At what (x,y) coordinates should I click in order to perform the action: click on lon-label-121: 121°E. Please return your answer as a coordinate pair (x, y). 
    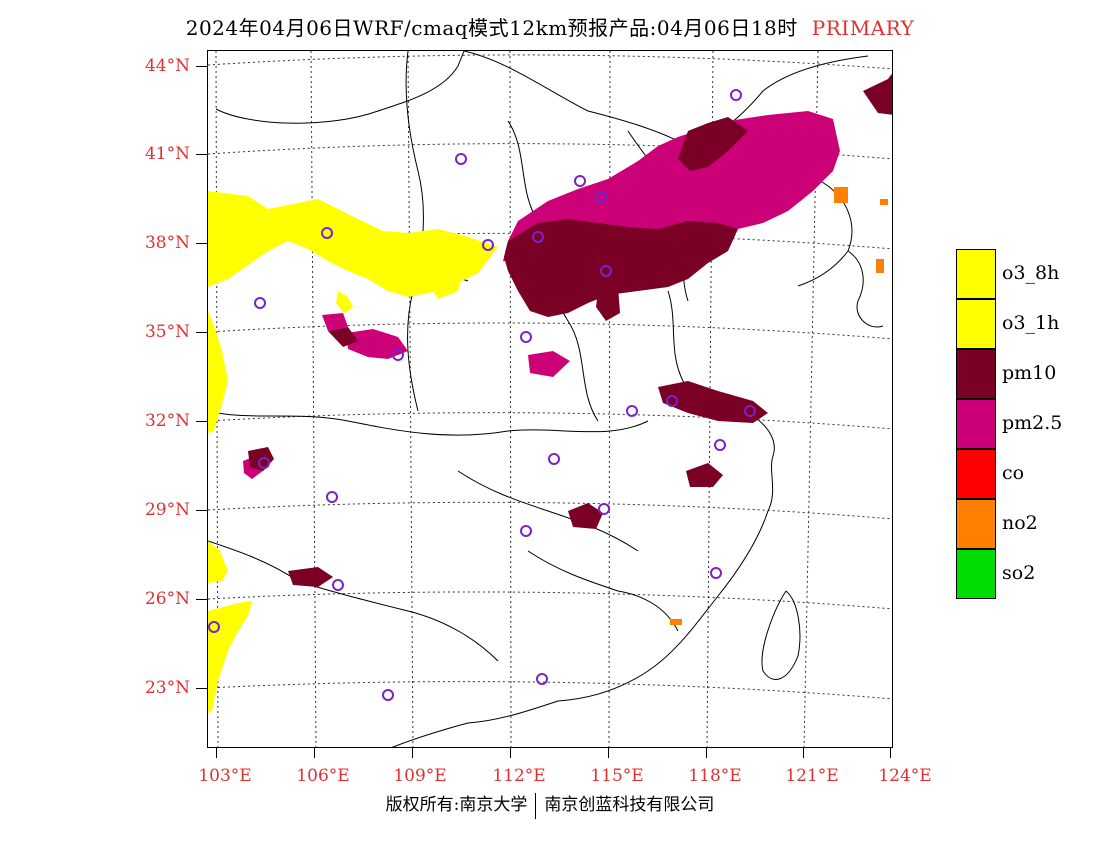
    Looking at the image, I should click on (812, 776).